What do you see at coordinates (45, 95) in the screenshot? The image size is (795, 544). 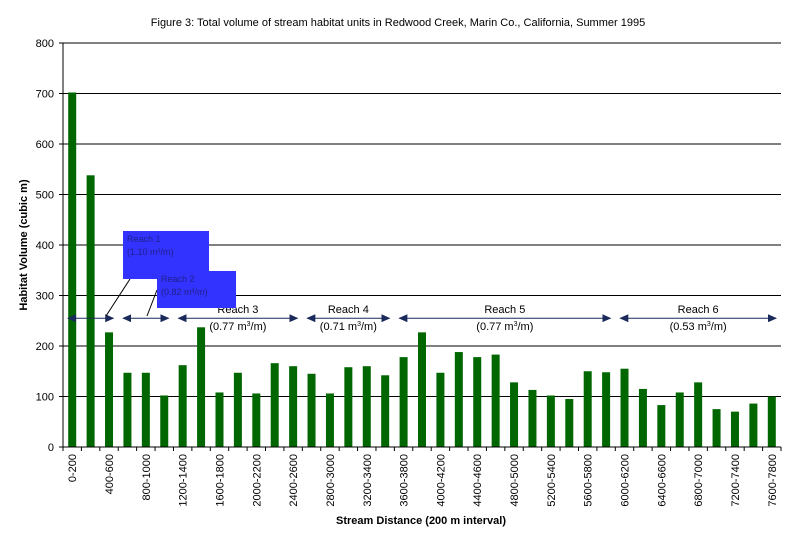 I see `y-tick-label: 700` at bounding box center [45, 95].